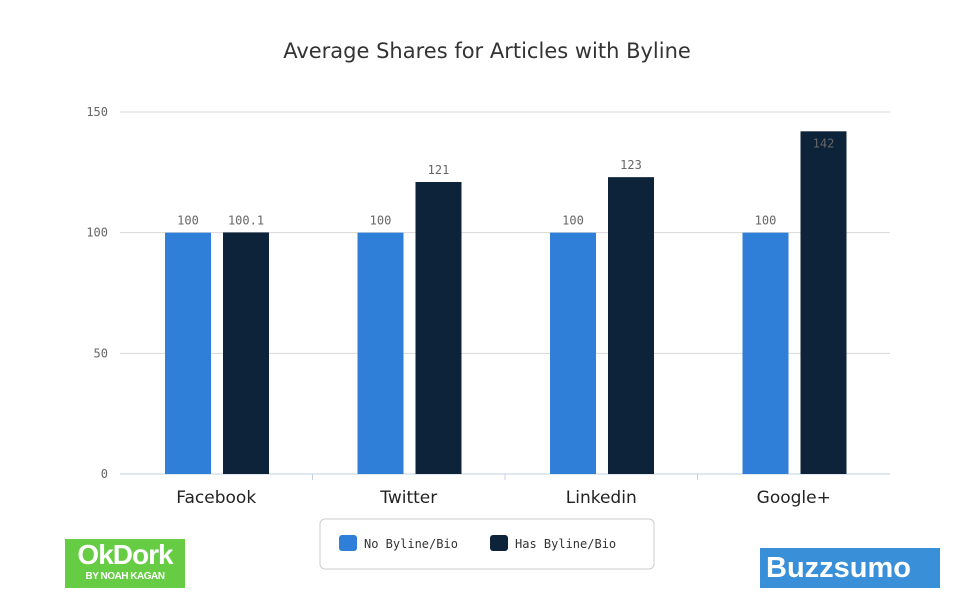 Image resolution: width=974 pixels, height=608 pixels. Describe the element at coordinates (411, 544) in the screenshot. I see `legend-label-no-byline: No Byline/Bio` at that location.